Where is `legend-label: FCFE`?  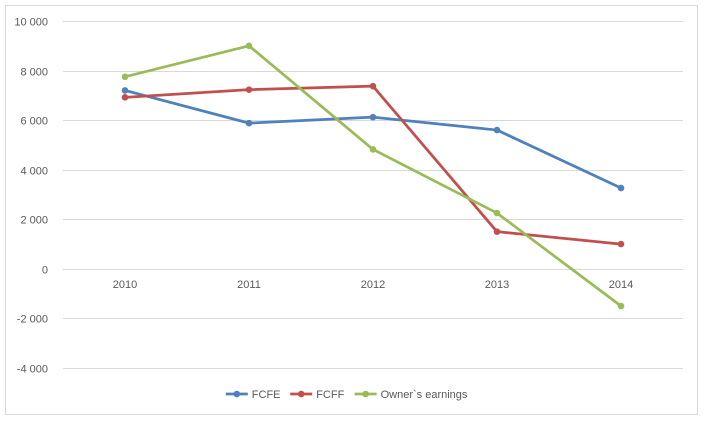
legend-label: FCFE is located at coordinates (266, 395).